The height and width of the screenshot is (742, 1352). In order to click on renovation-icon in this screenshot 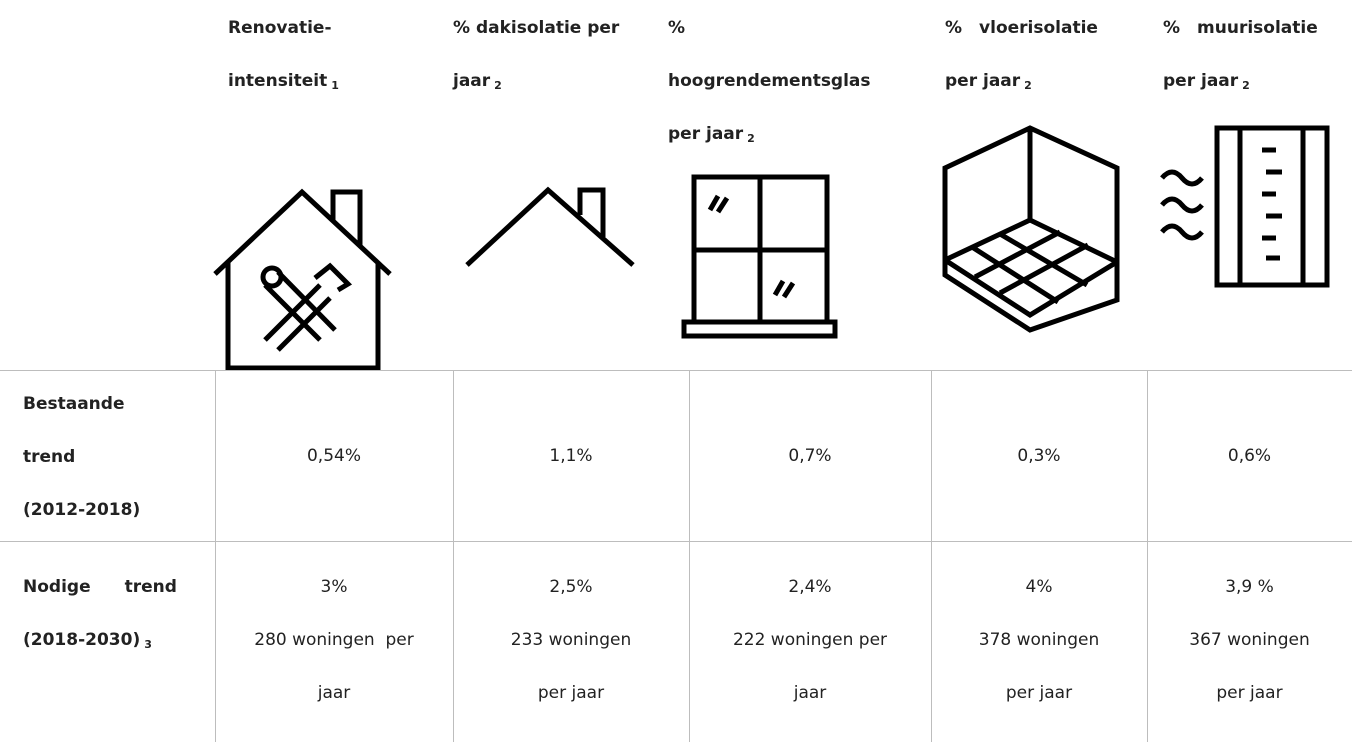, I will do `click(302, 279)`.